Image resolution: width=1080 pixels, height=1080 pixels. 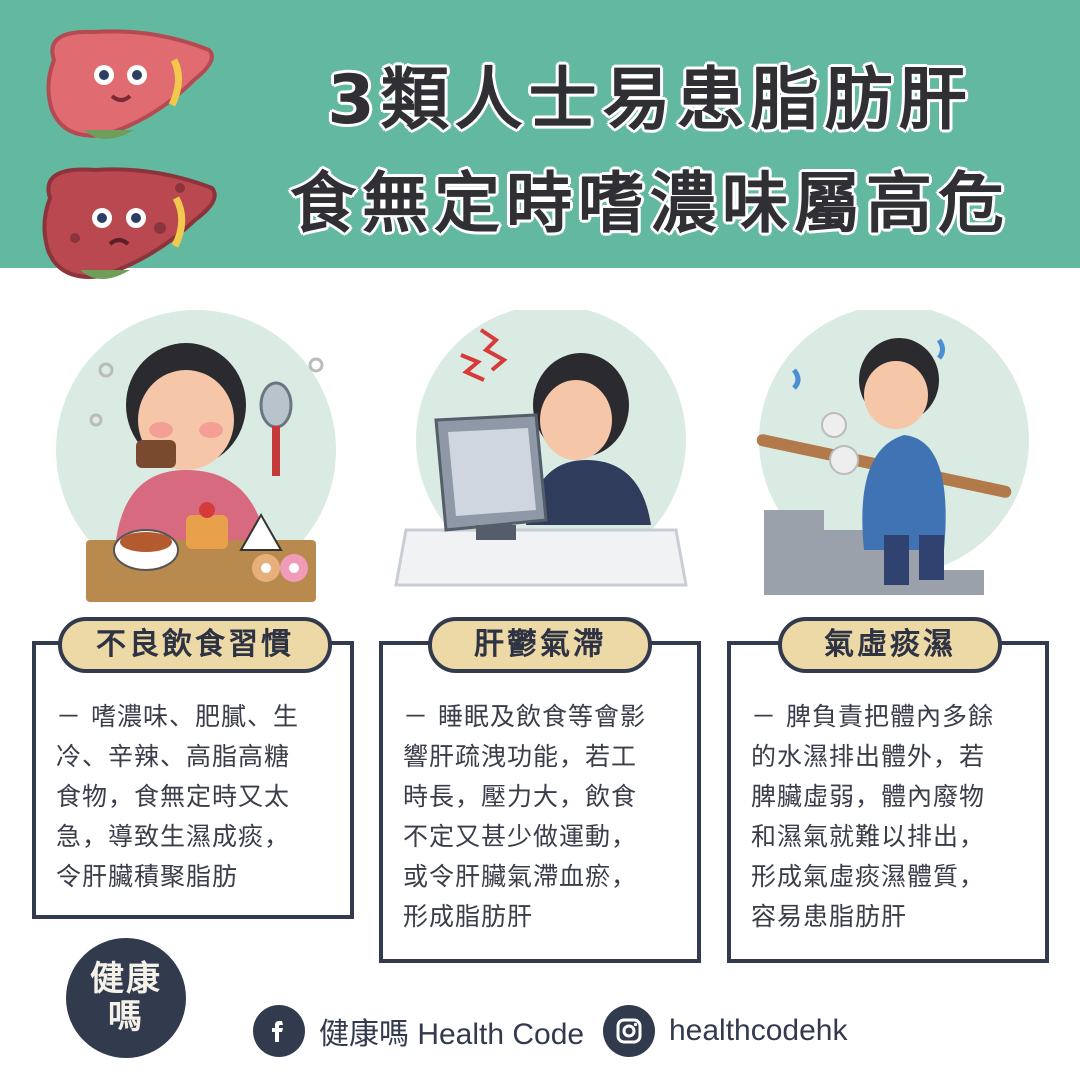 I want to click on title-line-2: 食無定時嗜濃味屬高危, so click(x=650, y=203).